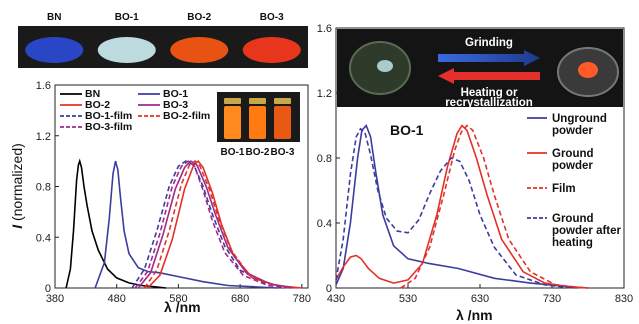 This screenshot has width=639, height=324. Describe the element at coordinates (385, 66) in the screenshot. I see `unground-mortar-glow` at that location.